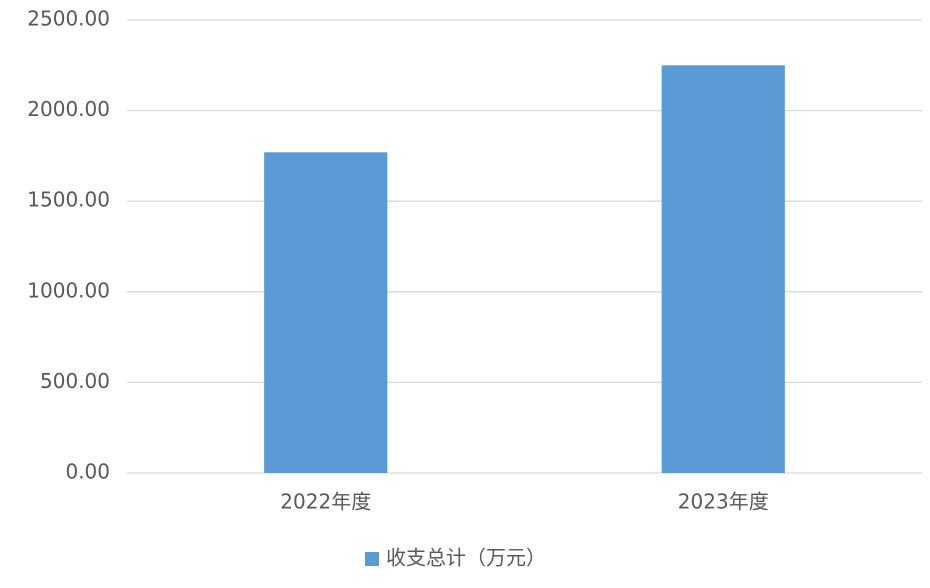  I want to click on x-tick-label: 2023年度, so click(723, 502).